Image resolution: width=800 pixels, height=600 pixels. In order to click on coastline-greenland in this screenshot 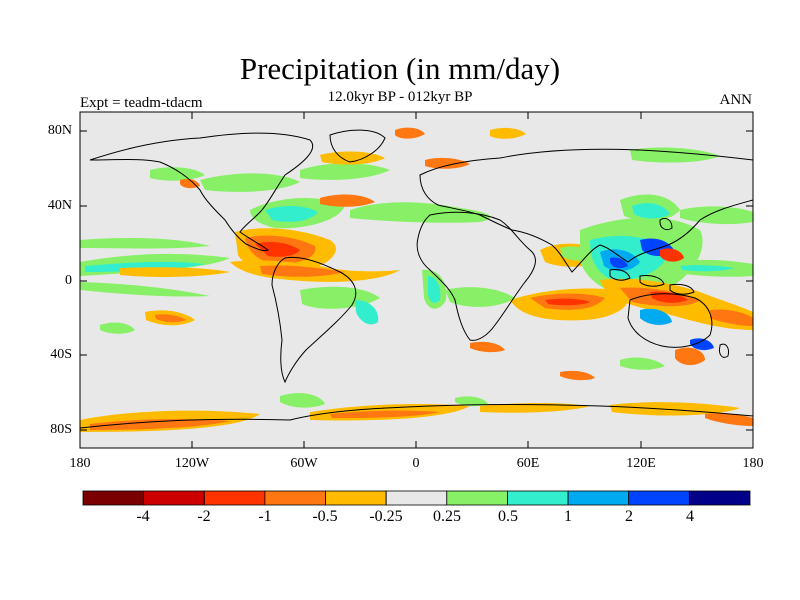, I will do `click(357, 146)`.